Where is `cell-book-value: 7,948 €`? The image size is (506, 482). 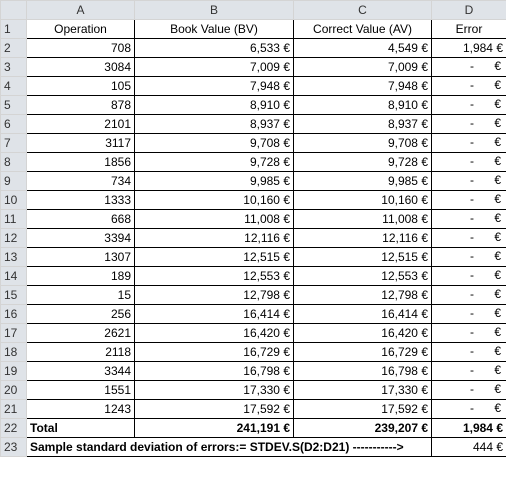 cell-book-value: 7,948 € is located at coordinates (214, 86).